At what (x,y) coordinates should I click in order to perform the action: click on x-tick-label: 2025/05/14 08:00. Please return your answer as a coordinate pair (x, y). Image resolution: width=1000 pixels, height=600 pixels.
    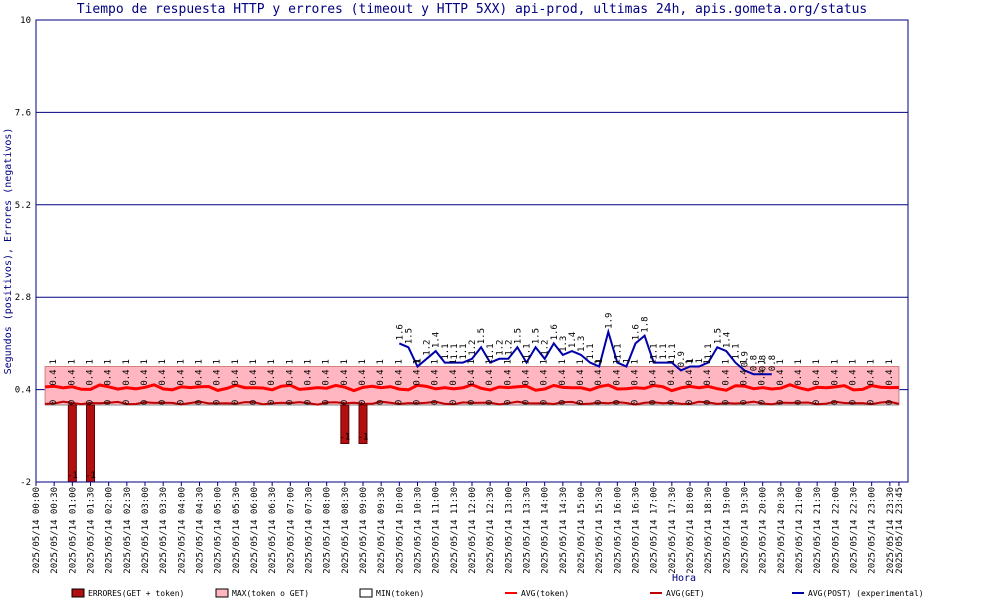
    Looking at the image, I should click on (328, 530).